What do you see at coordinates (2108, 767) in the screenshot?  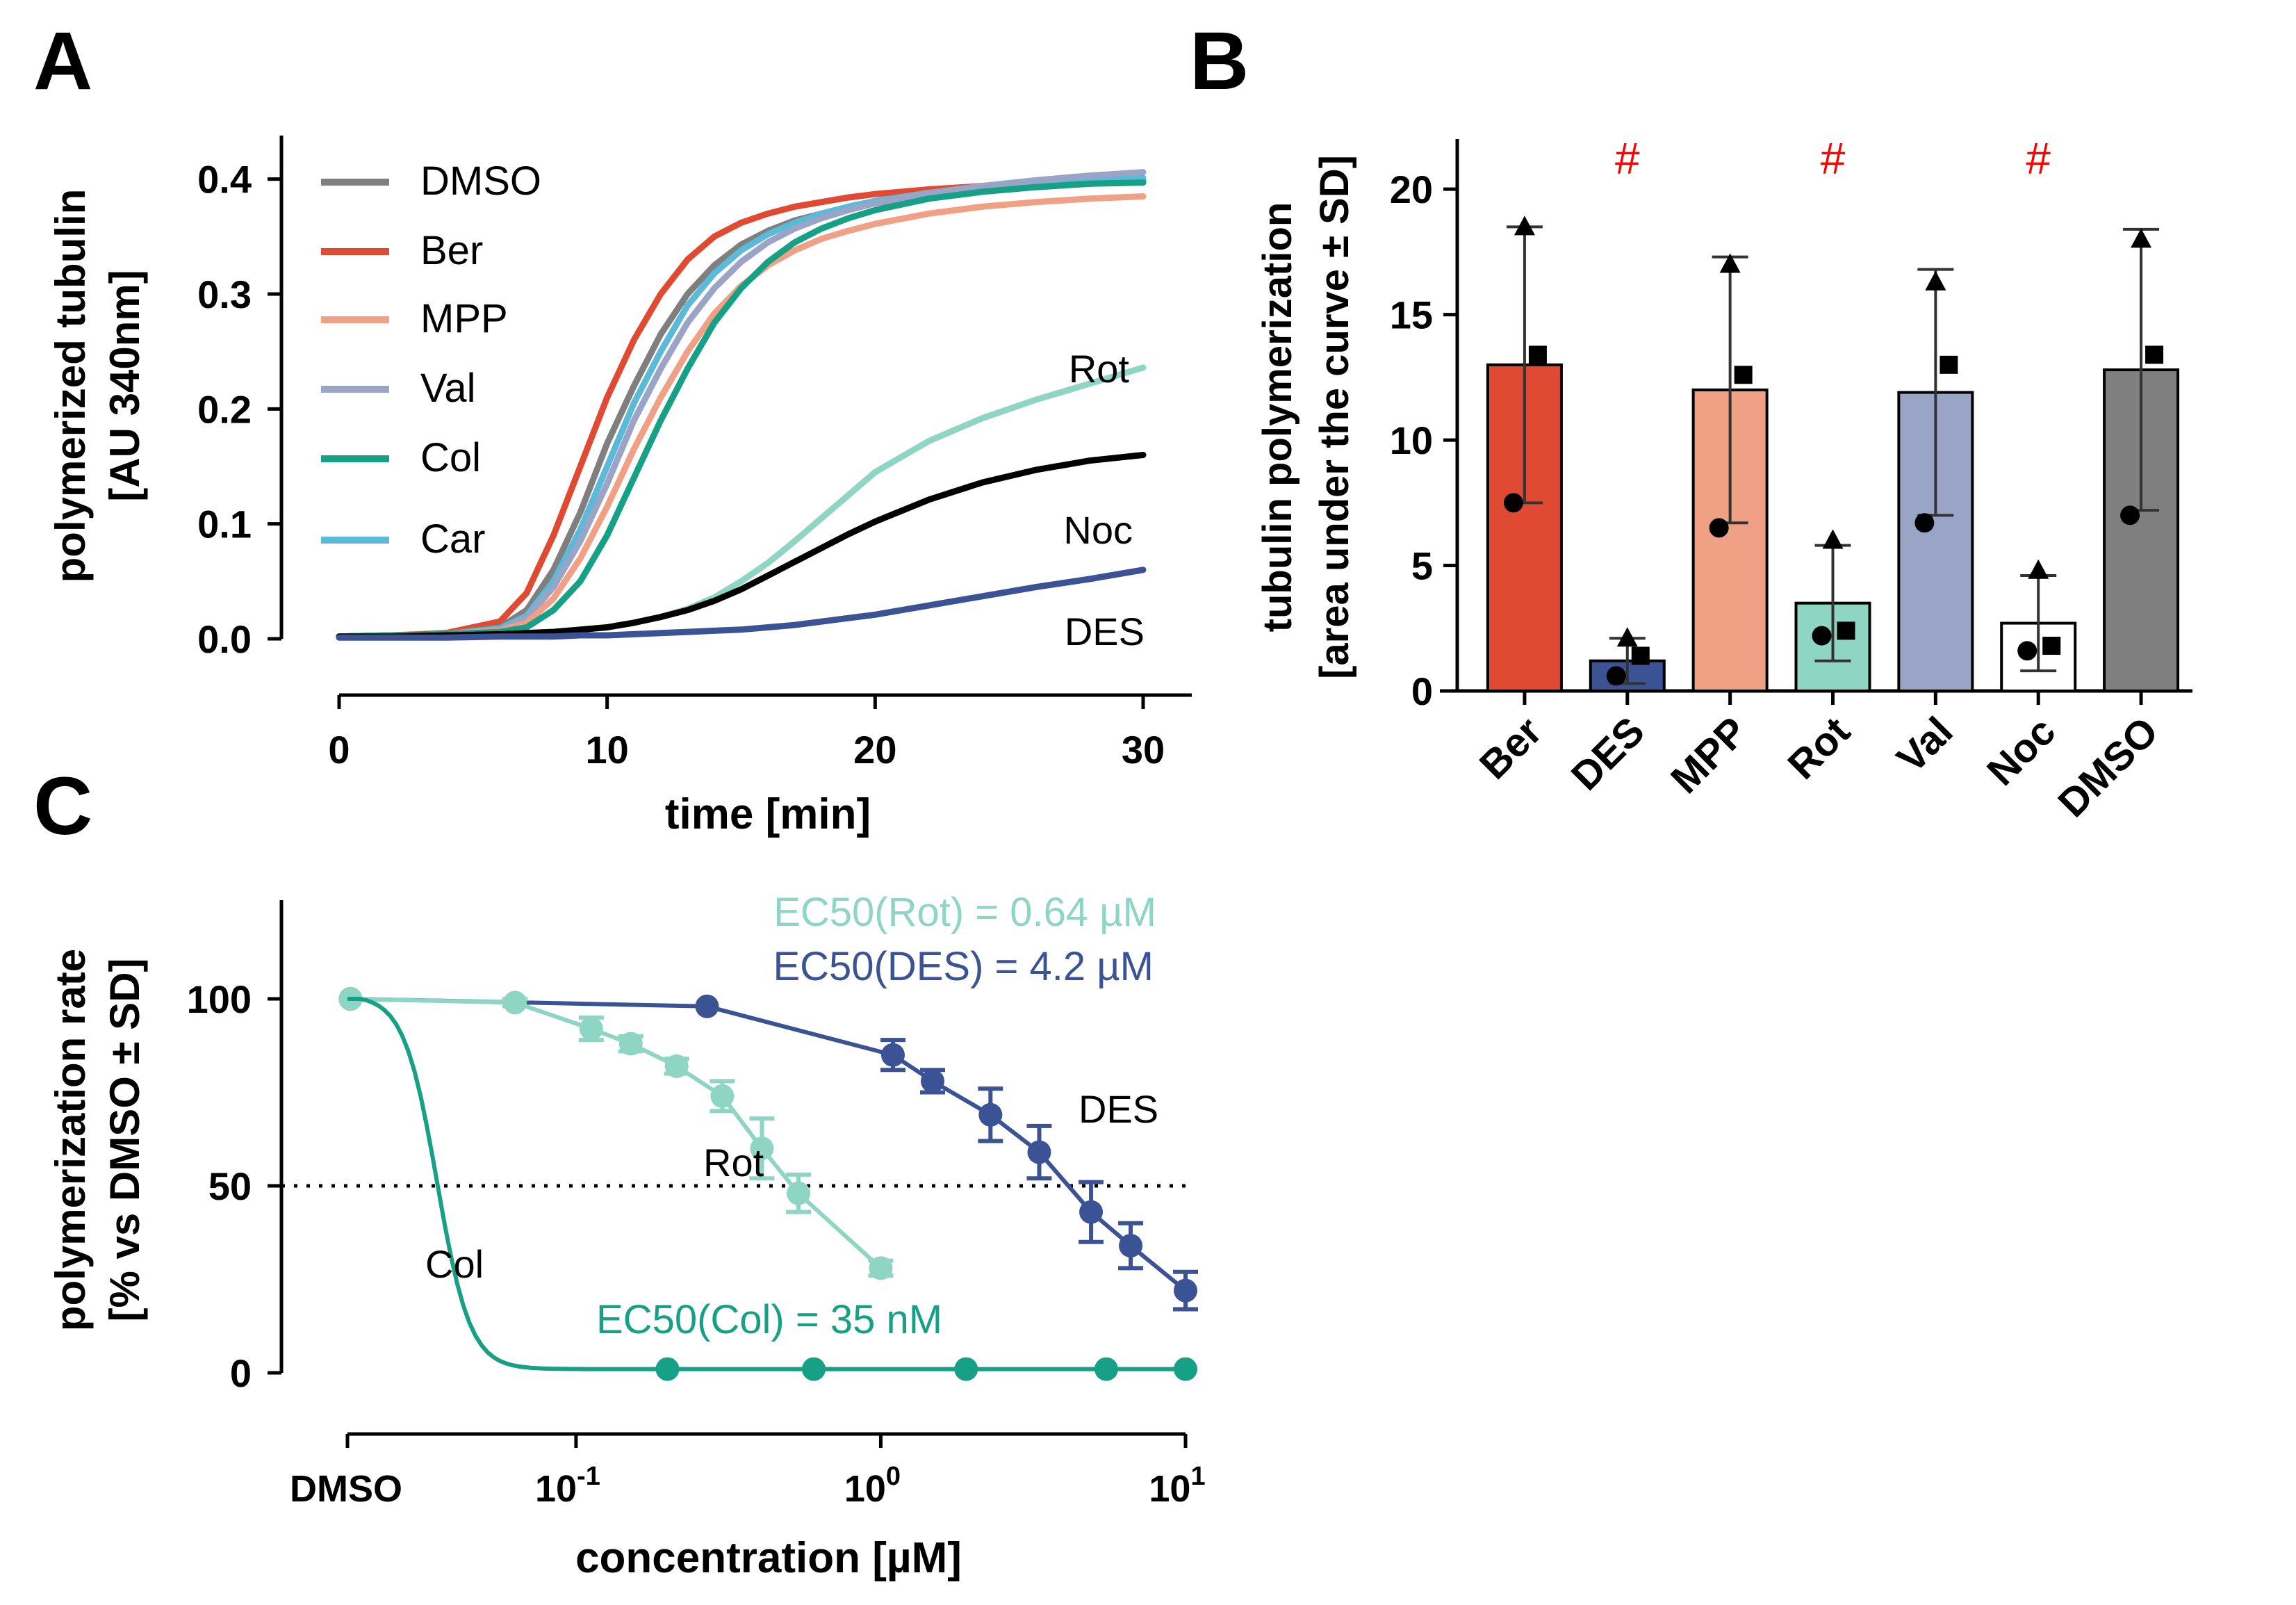 I see `panel-b-x-tick-label-dmso: DMSO` at bounding box center [2108, 767].